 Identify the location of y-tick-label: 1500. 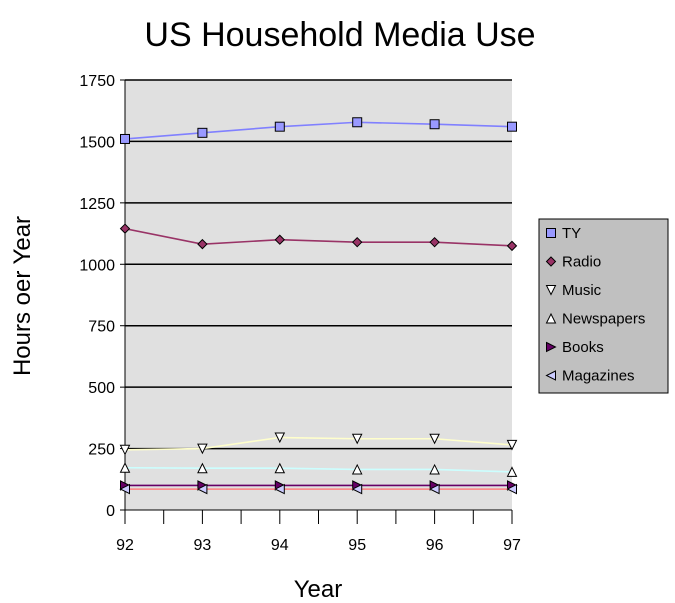
(97, 142).